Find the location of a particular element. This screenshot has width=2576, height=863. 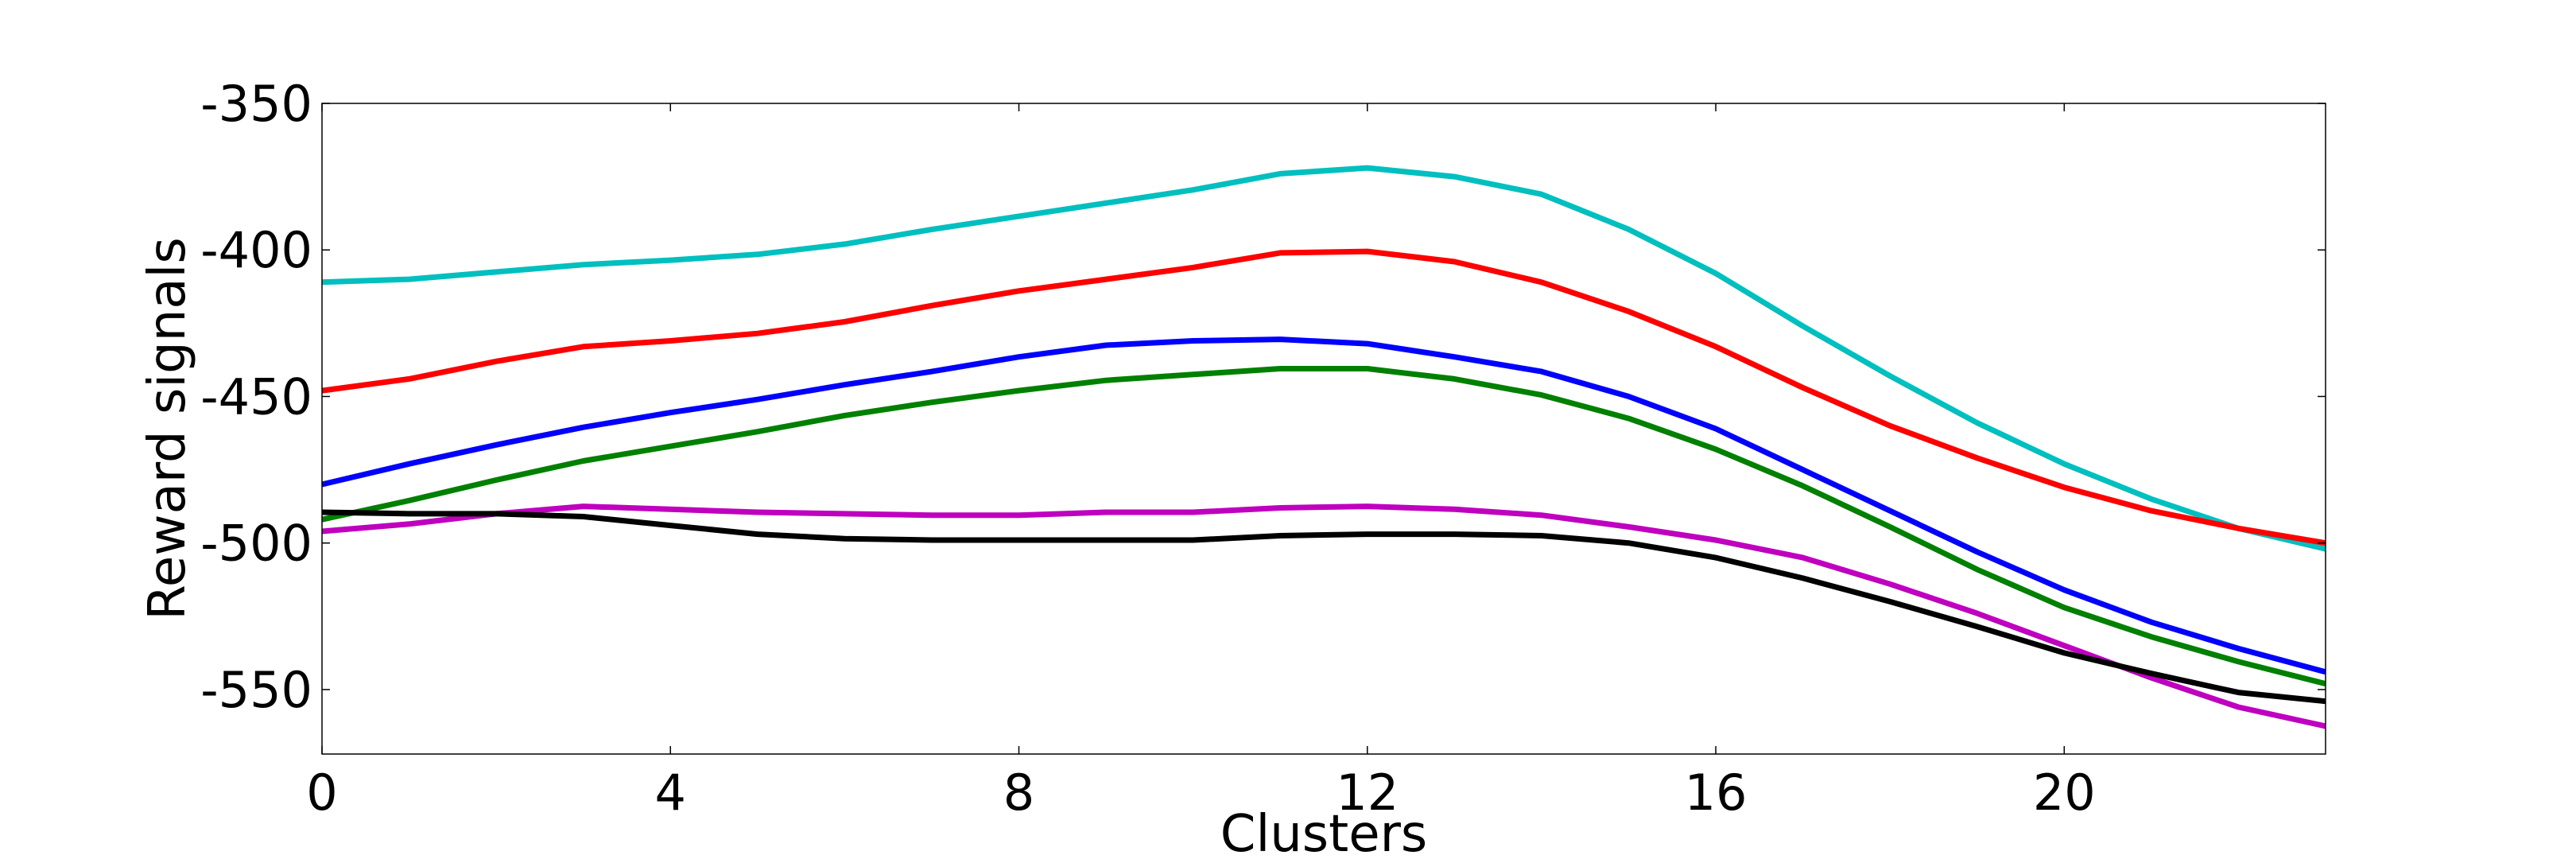

x-axis-title: Clusters is located at coordinates (1324, 832).